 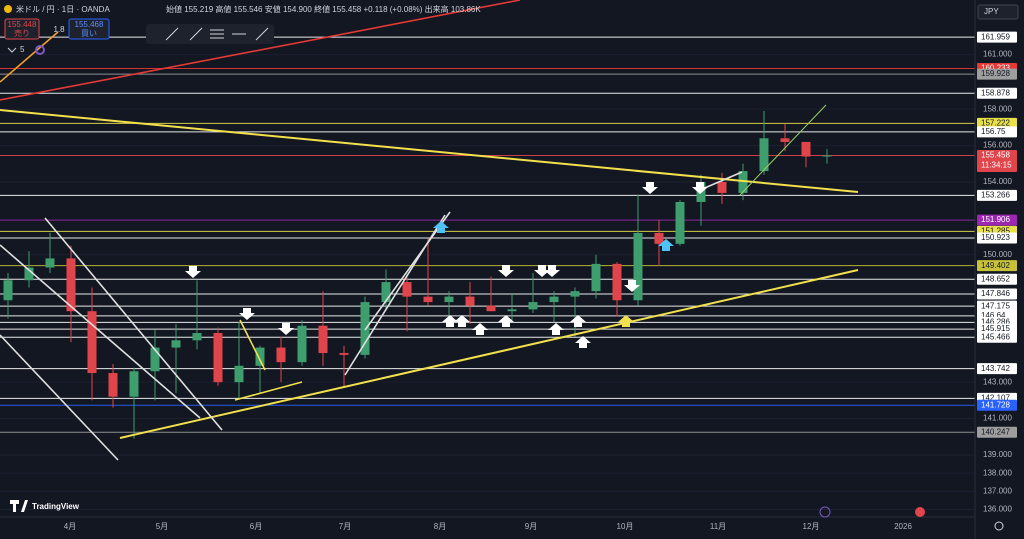 What do you see at coordinates (12, 50) in the screenshot?
I see `collapse-icon` at bounding box center [12, 50].